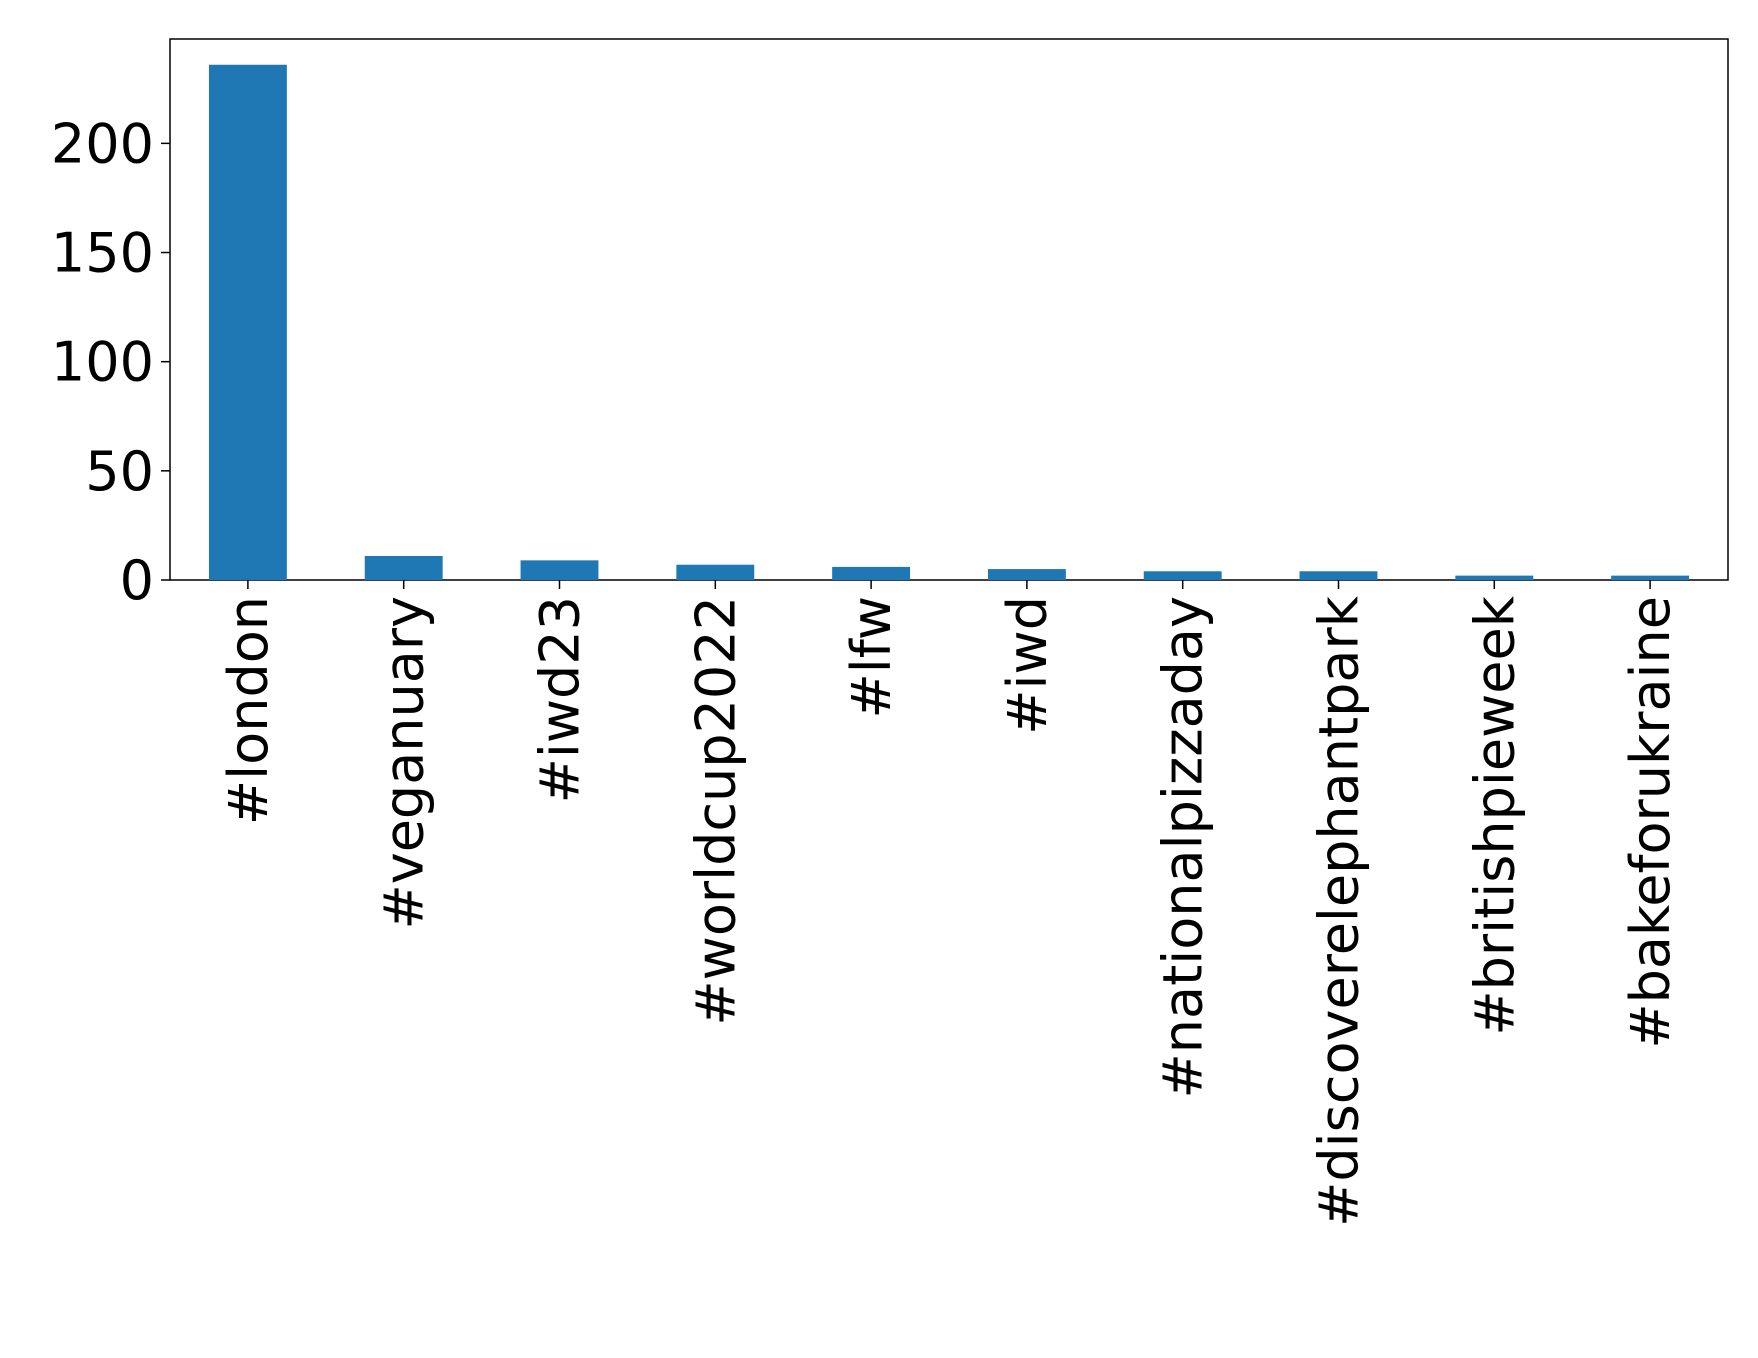  Describe the element at coordinates (102, 253) in the screenshot. I see `y-tick-label: 150` at that location.